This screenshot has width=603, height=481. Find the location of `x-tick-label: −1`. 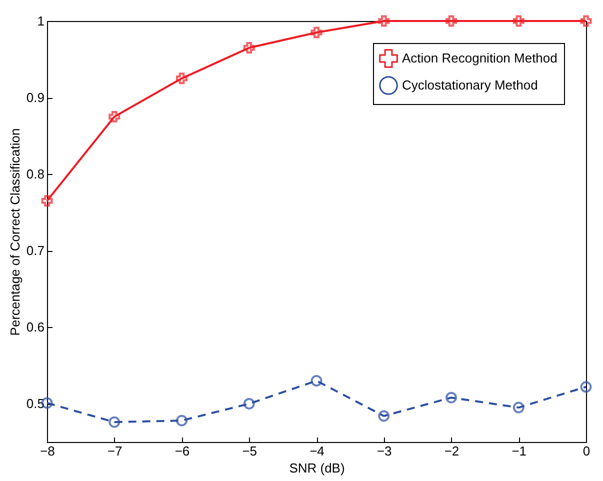

x-tick-label: −1 is located at coordinates (519, 451).